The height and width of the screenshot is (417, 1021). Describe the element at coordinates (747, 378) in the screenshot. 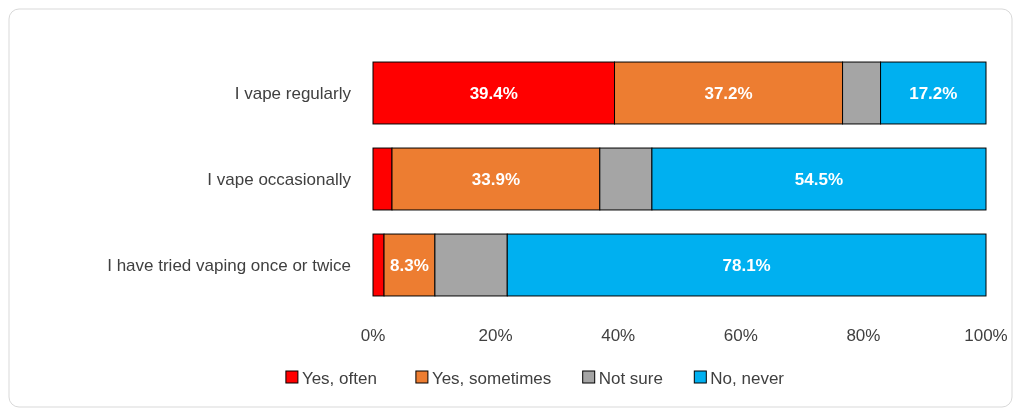

I see `legend-label: No, never` at that location.